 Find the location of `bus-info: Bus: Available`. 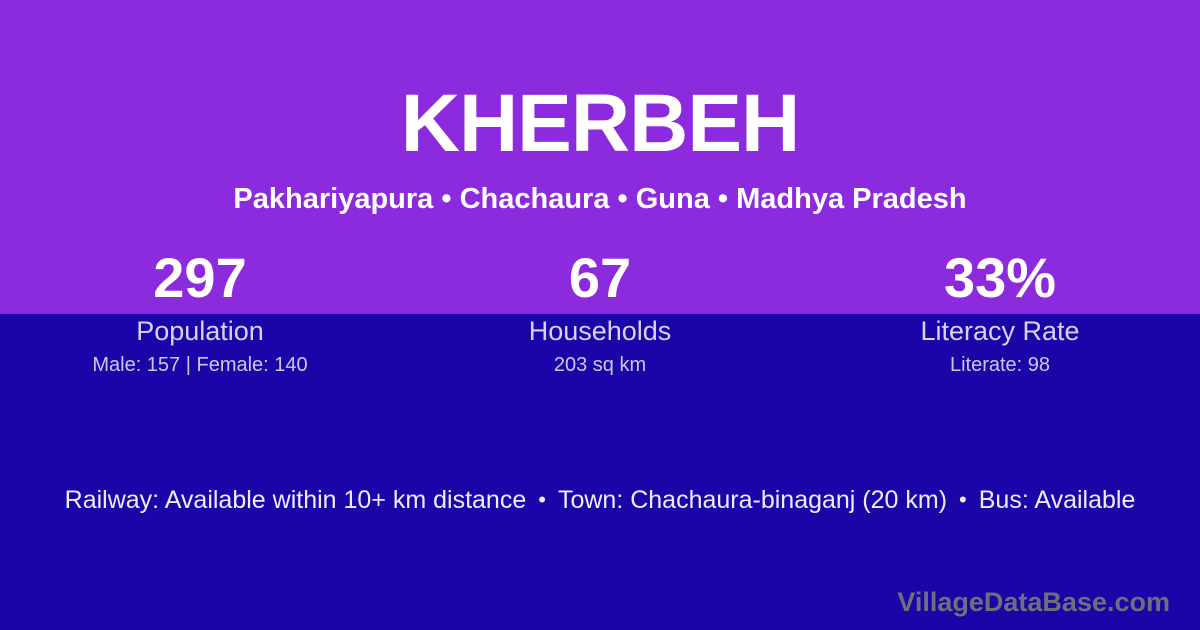

bus-info: Bus: Available is located at coordinates (1057, 500).